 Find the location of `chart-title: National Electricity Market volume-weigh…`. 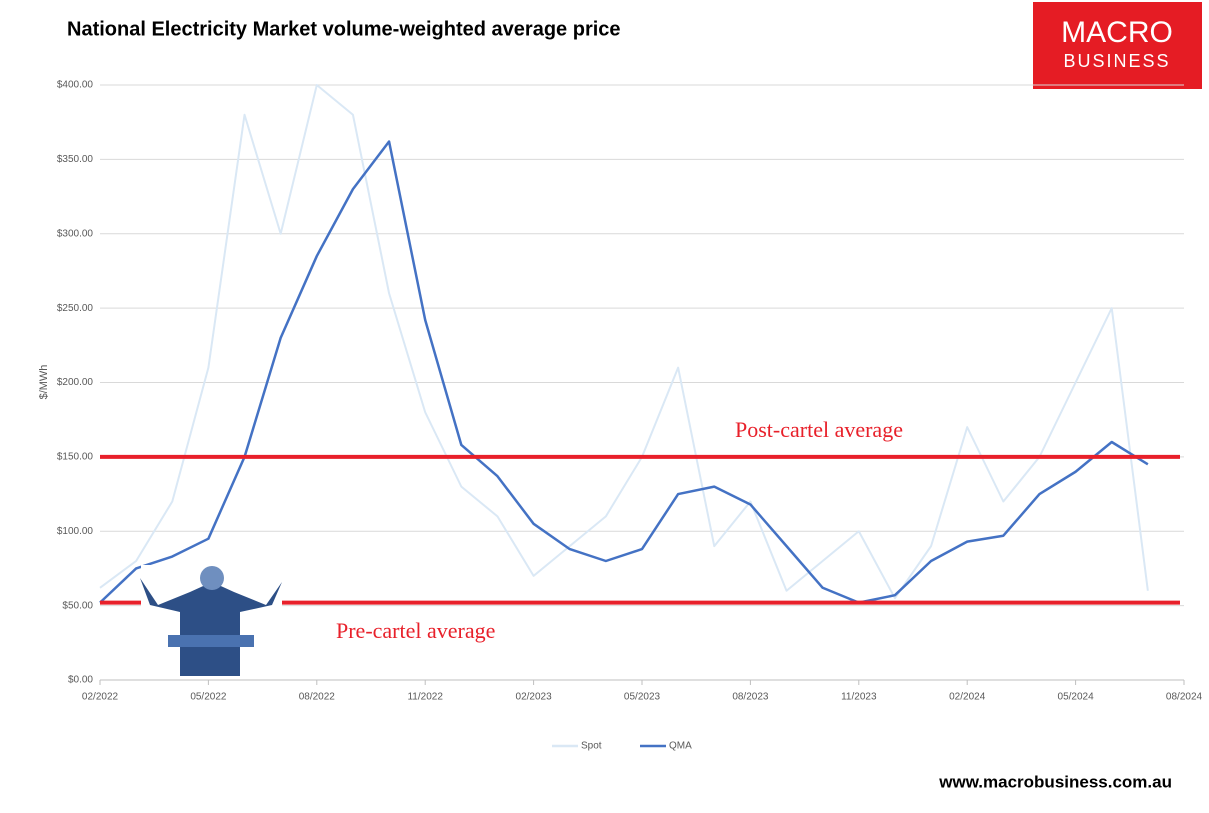

chart-title: National Electricity Market volume-weigh… is located at coordinates (344, 29).